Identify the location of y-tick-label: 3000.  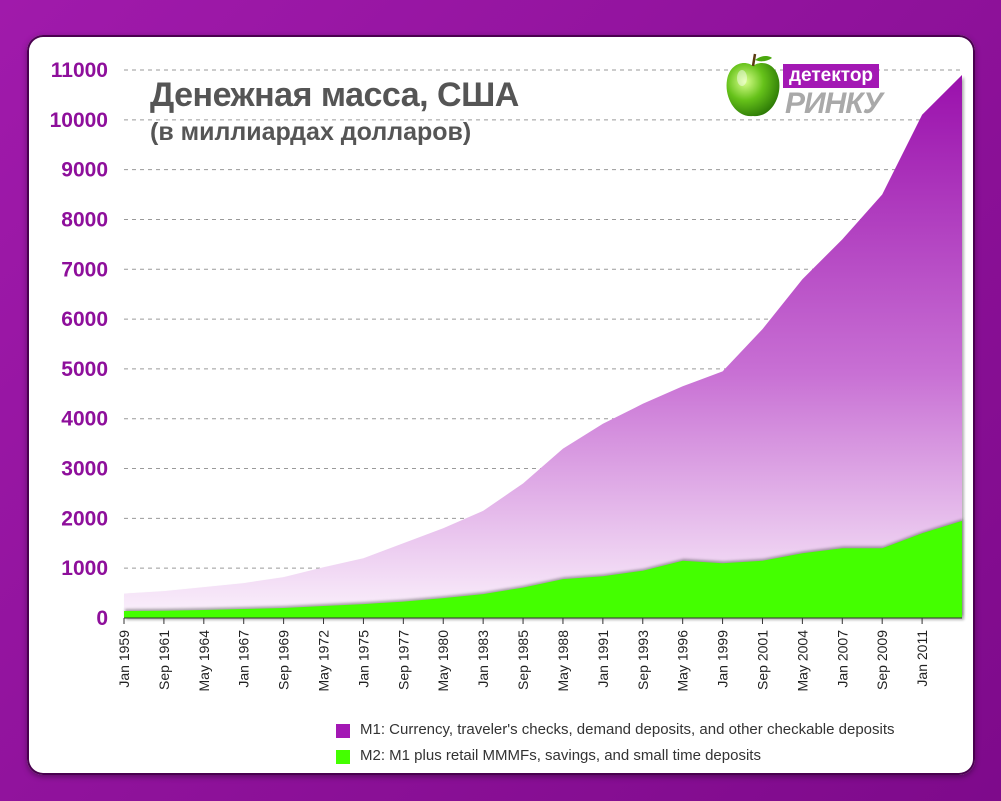
(84, 469).